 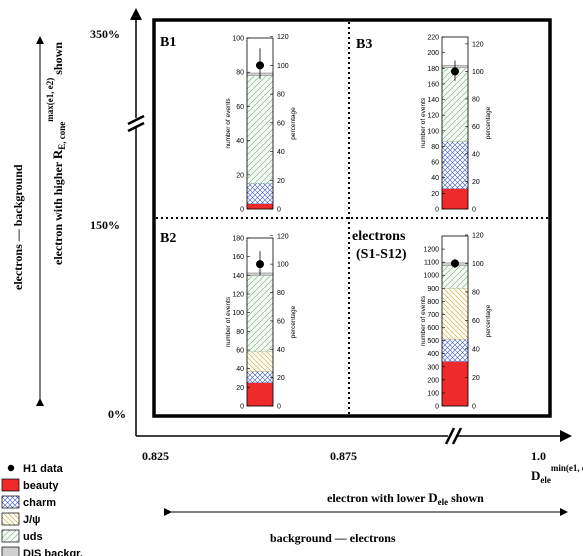 I want to click on x-direction-label: background — electrons, so click(x=333, y=538).